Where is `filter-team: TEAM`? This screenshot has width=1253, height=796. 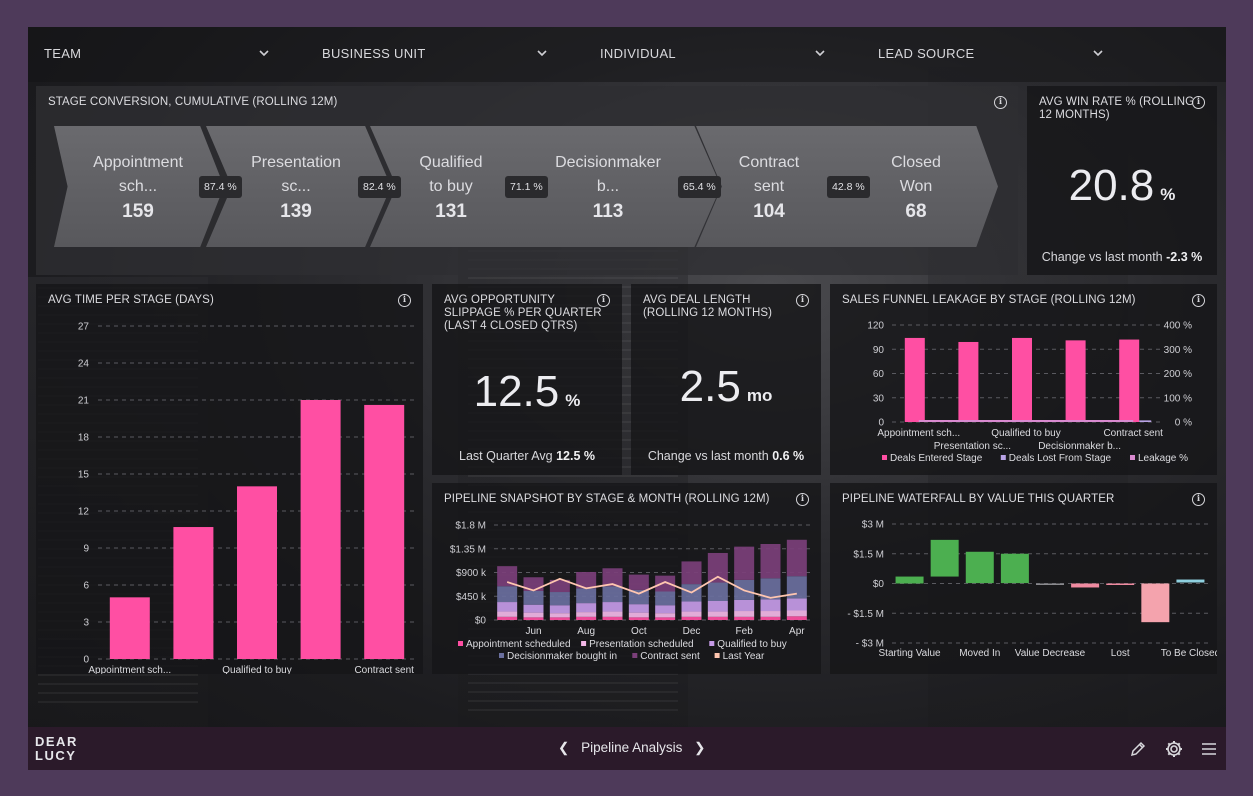 filter-team: TEAM is located at coordinates (157, 55).